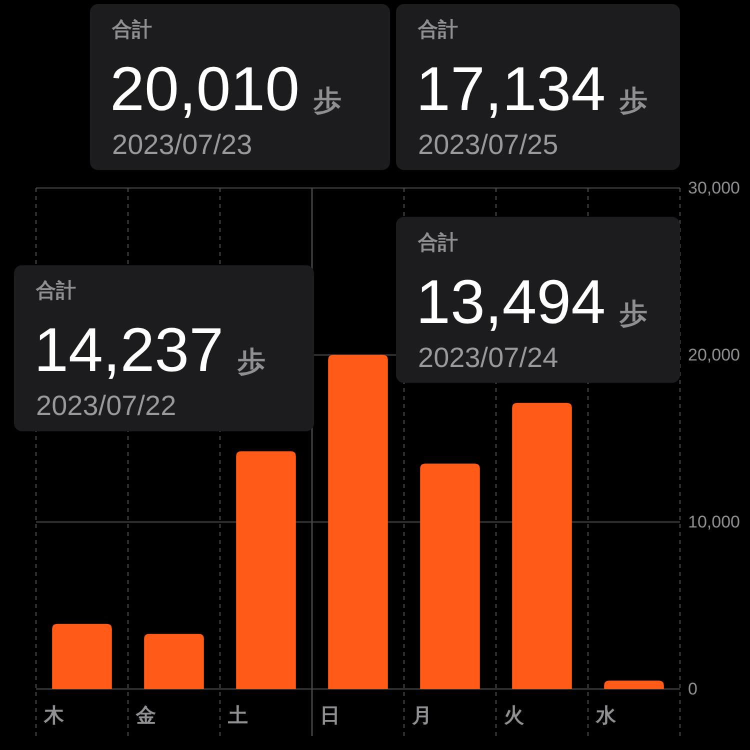  I want to click on x-tick-label: 土, so click(237, 716).